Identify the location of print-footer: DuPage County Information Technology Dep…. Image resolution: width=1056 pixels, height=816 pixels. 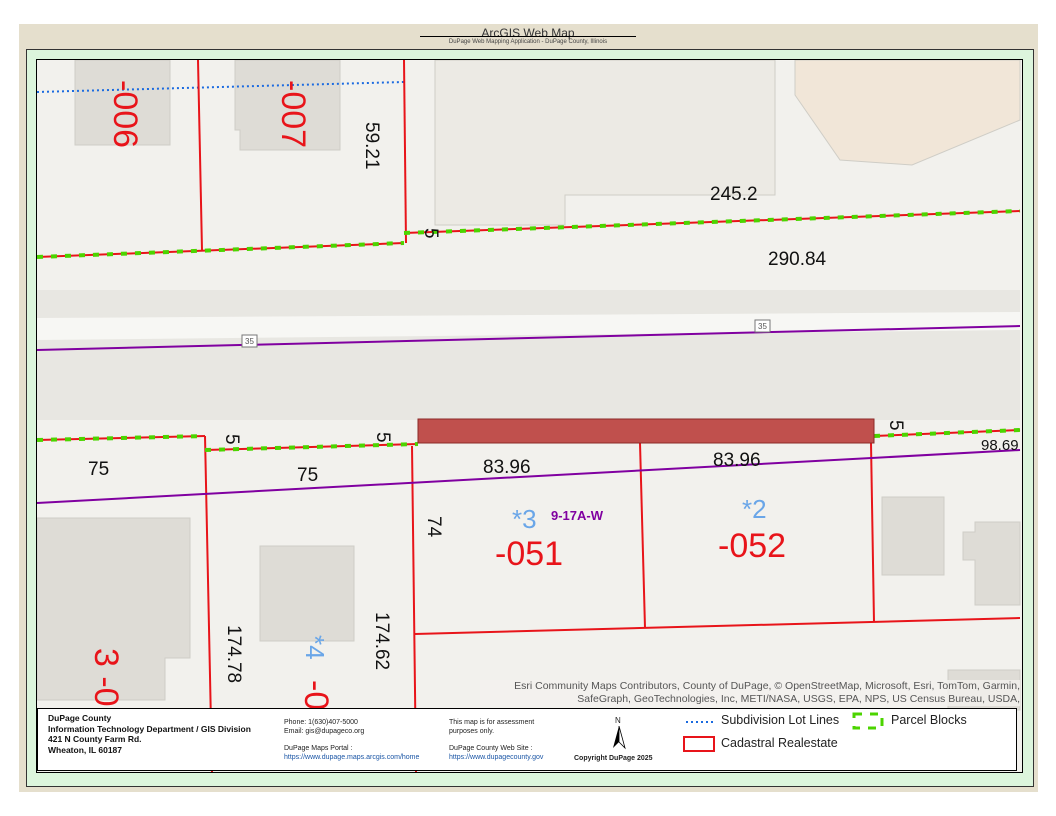
(527, 739).